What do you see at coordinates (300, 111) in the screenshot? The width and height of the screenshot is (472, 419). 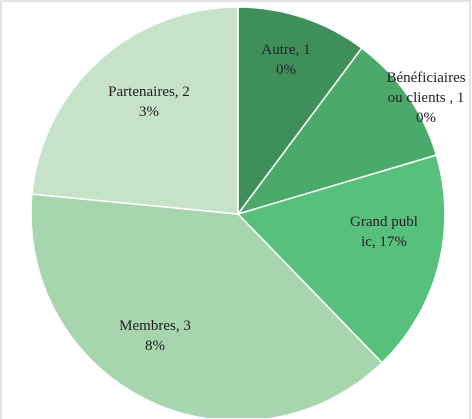 I see `pie-slice` at bounding box center [300, 111].